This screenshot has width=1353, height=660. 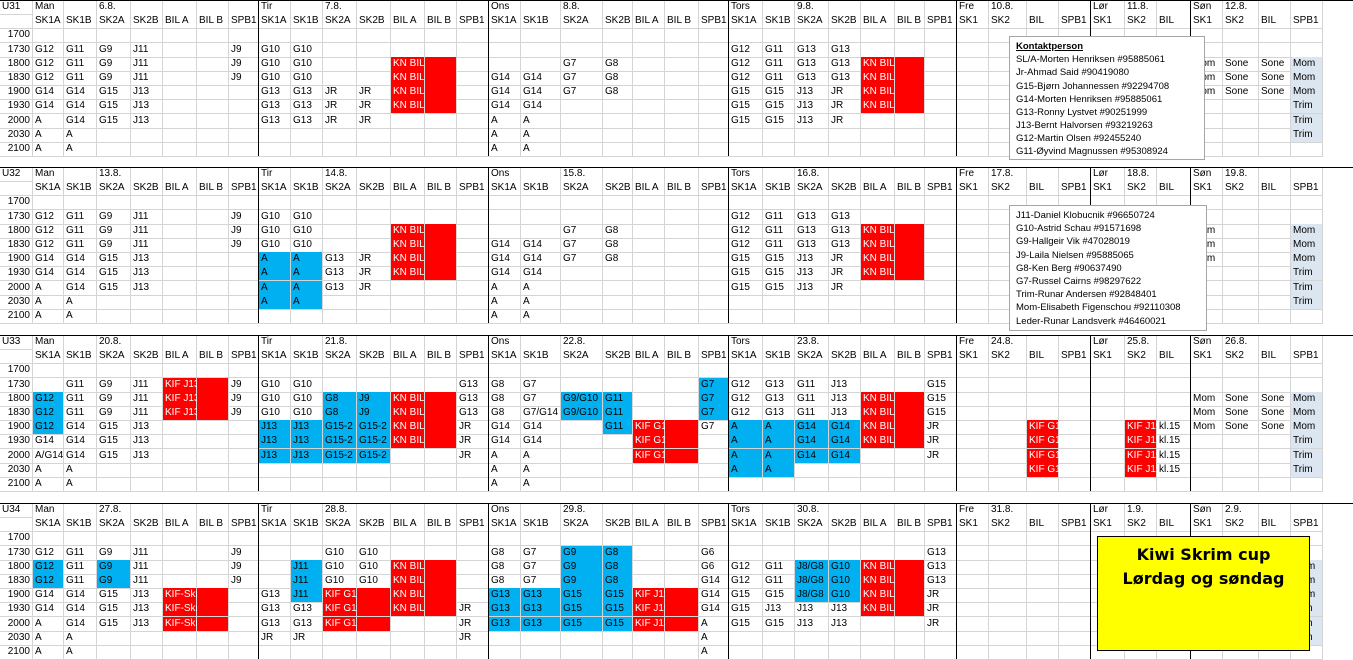 I want to click on schedule-cell: J9, so click(x=244, y=553).